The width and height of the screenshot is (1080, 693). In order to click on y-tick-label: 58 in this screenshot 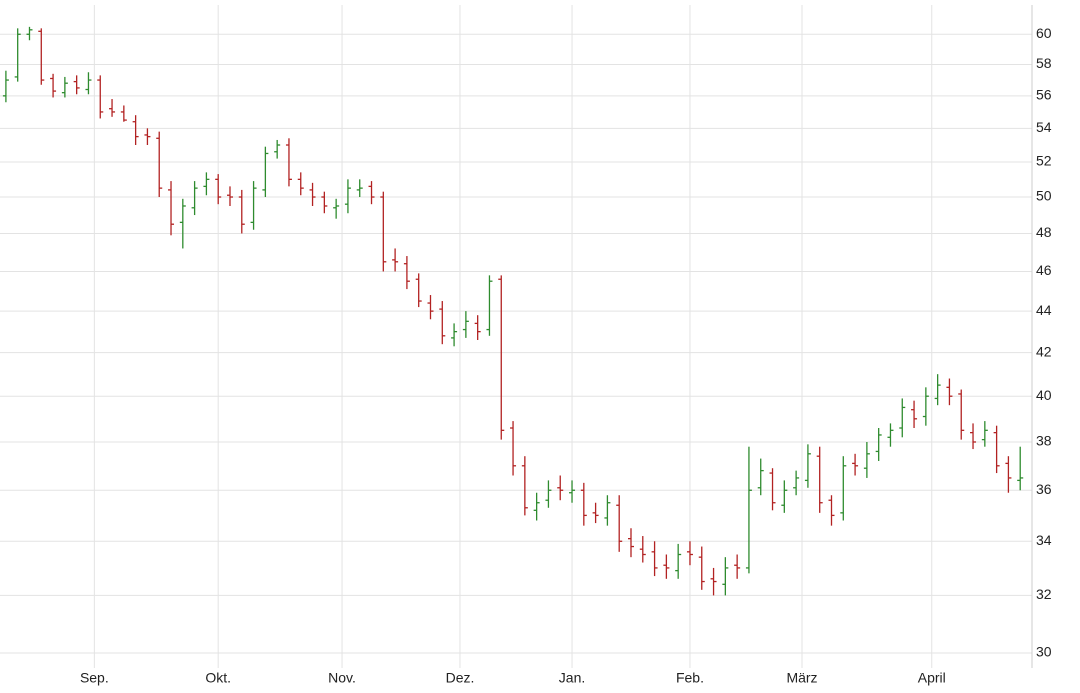, I will do `click(1044, 63)`.